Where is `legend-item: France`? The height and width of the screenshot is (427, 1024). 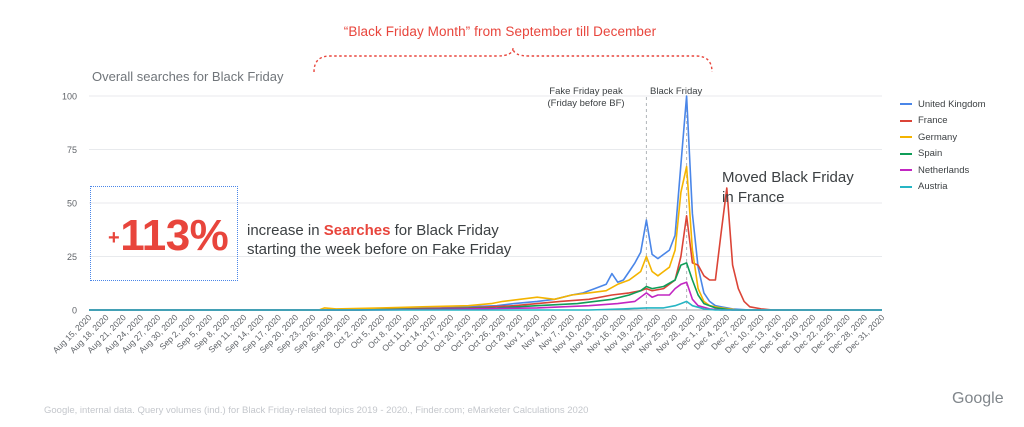 legend-item: France is located at coordinates (943, 121).